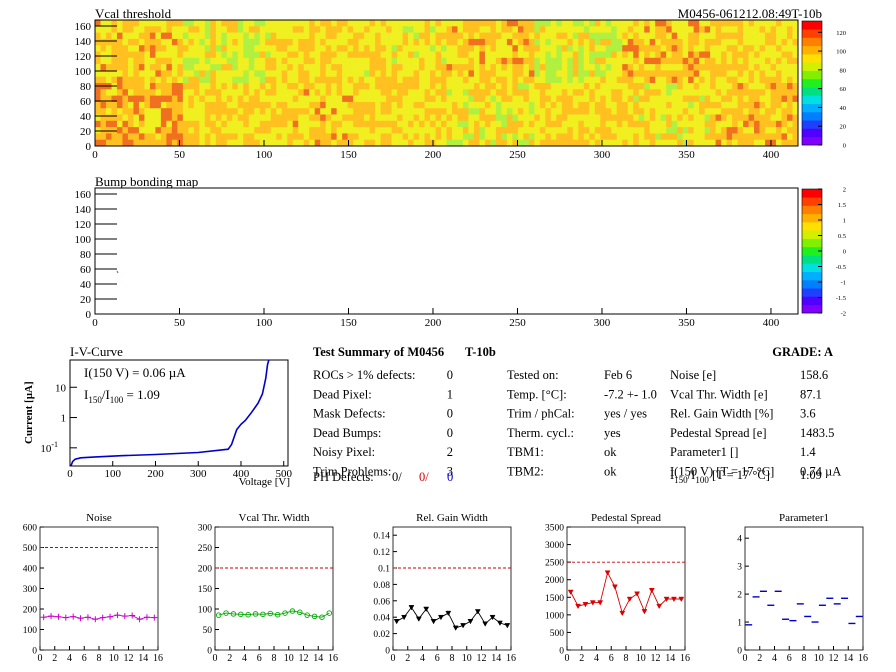 This screenshot has width=896, height=672. What do you see at coordinates (450, 477) in the screenshot?
I see `ph-defects-v3: 0` at bounding box center [450, 477].